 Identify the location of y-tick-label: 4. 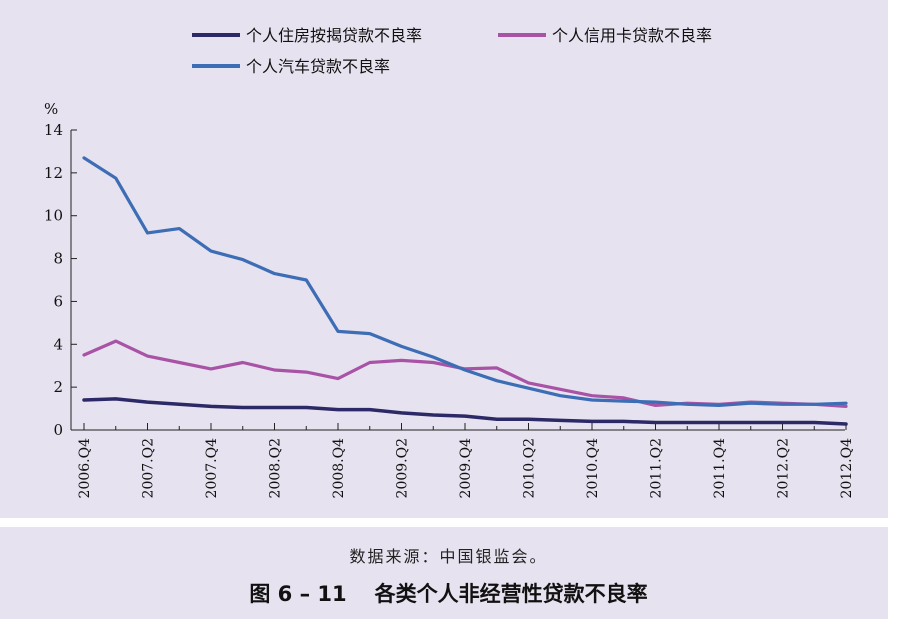
(58, 344).